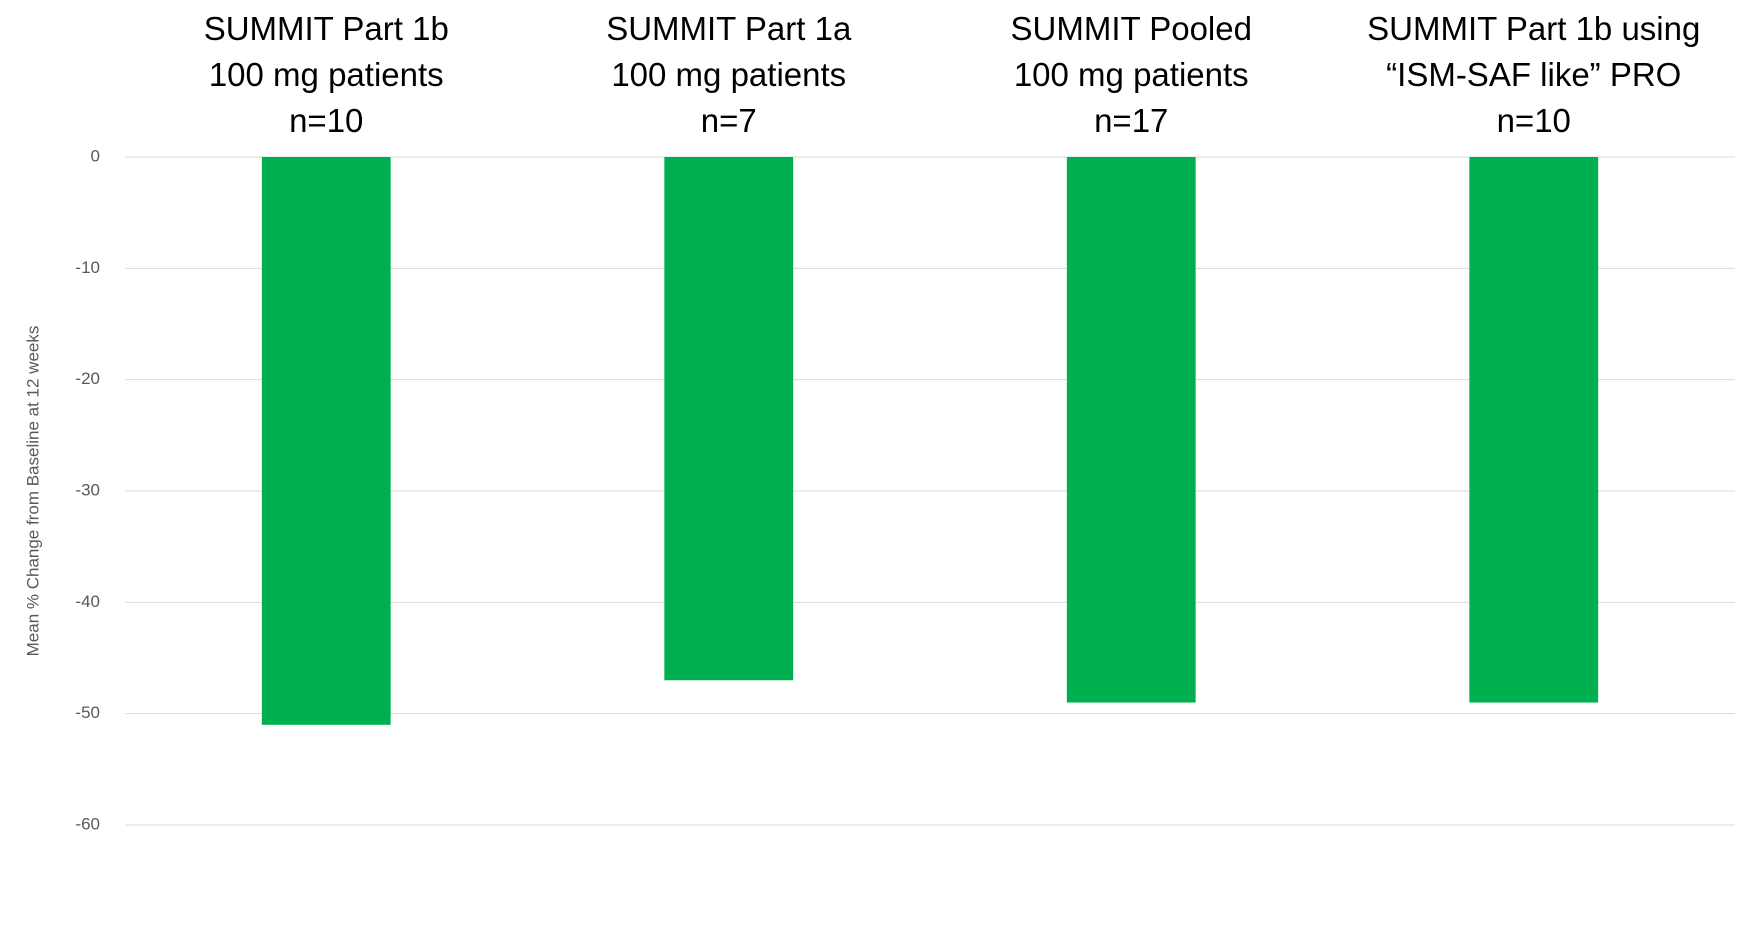  I want to click on y-axis-label: Mean % Change from Baseline at 12 weeks, so click(32, 491).